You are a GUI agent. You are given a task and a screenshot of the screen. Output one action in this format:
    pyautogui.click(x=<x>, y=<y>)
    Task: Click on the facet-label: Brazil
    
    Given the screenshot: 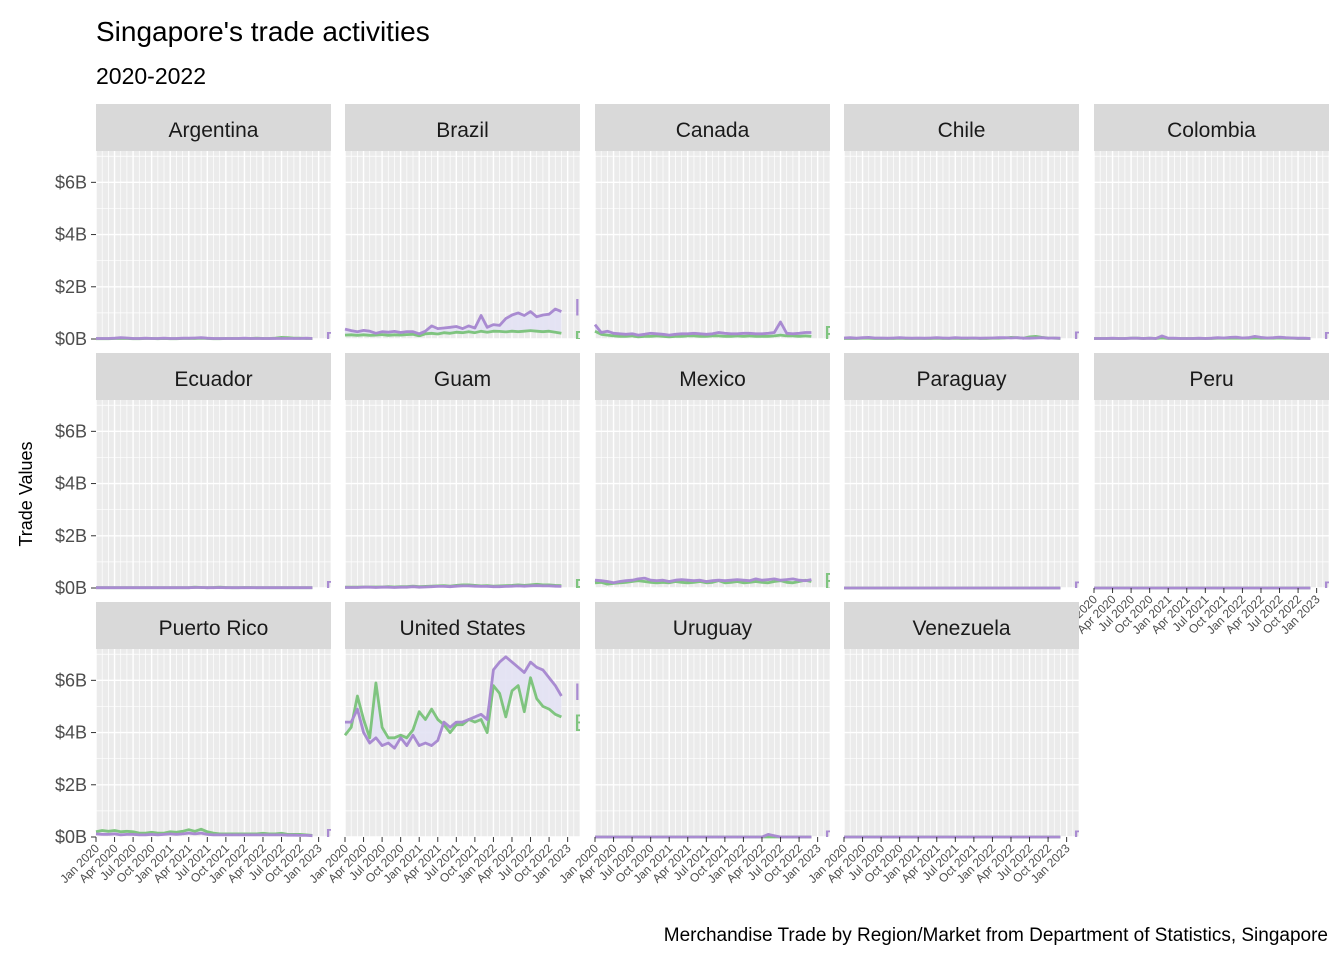 What is the action you would take?
    pyautogui.click(x=462, y=130)
    